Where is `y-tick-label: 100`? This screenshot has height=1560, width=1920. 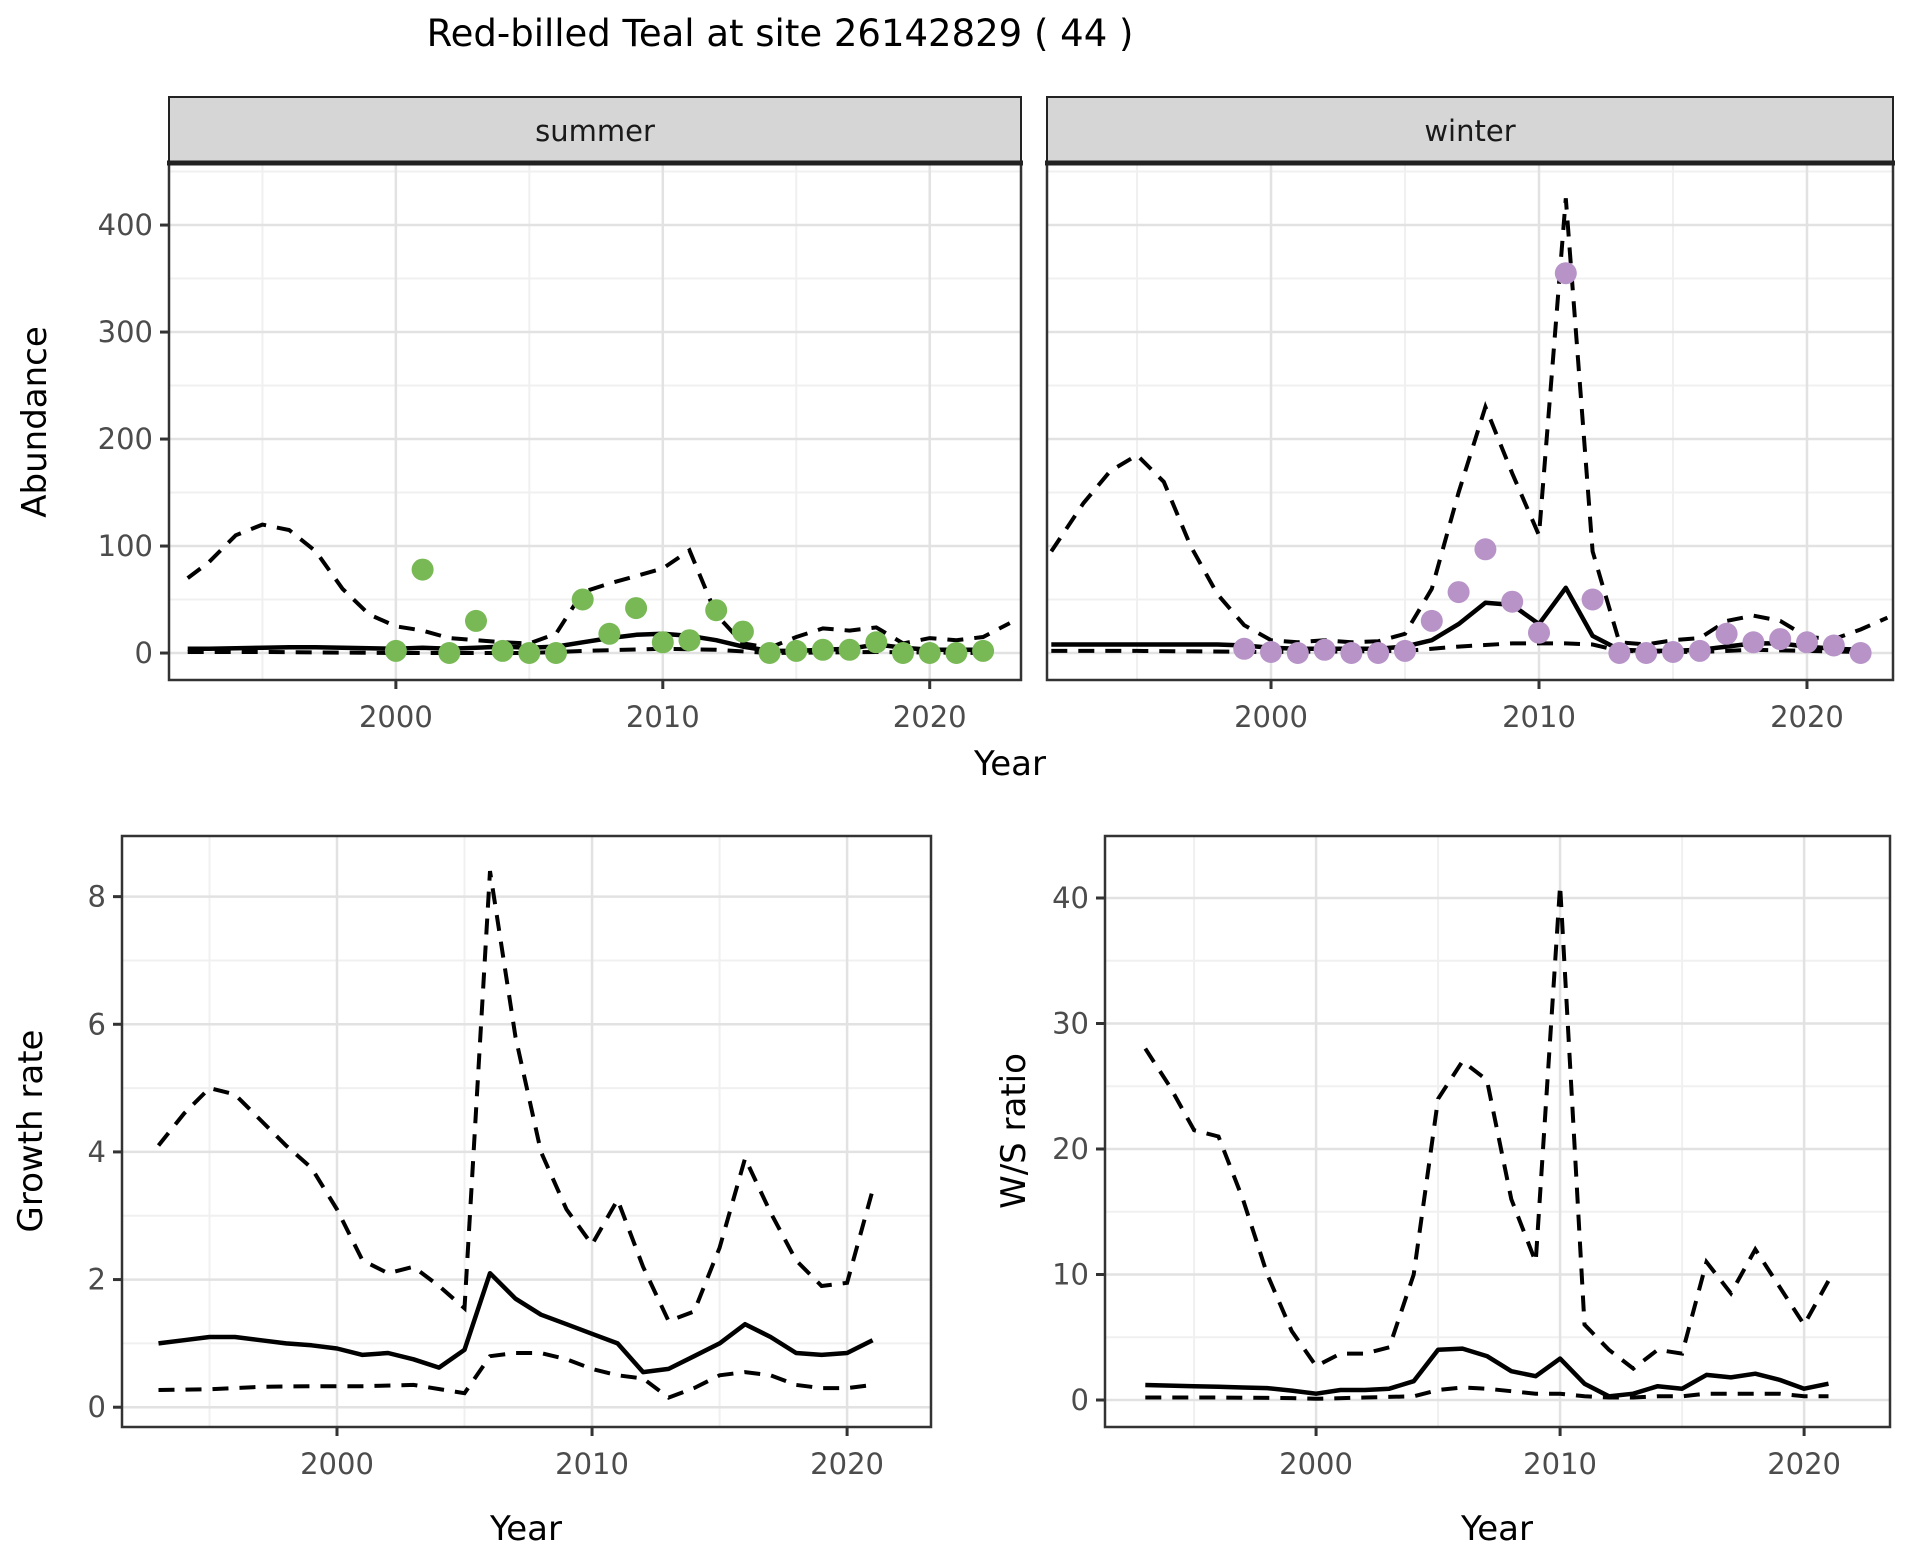
y-tick-label: 100 is located at coordinates (125, 546).